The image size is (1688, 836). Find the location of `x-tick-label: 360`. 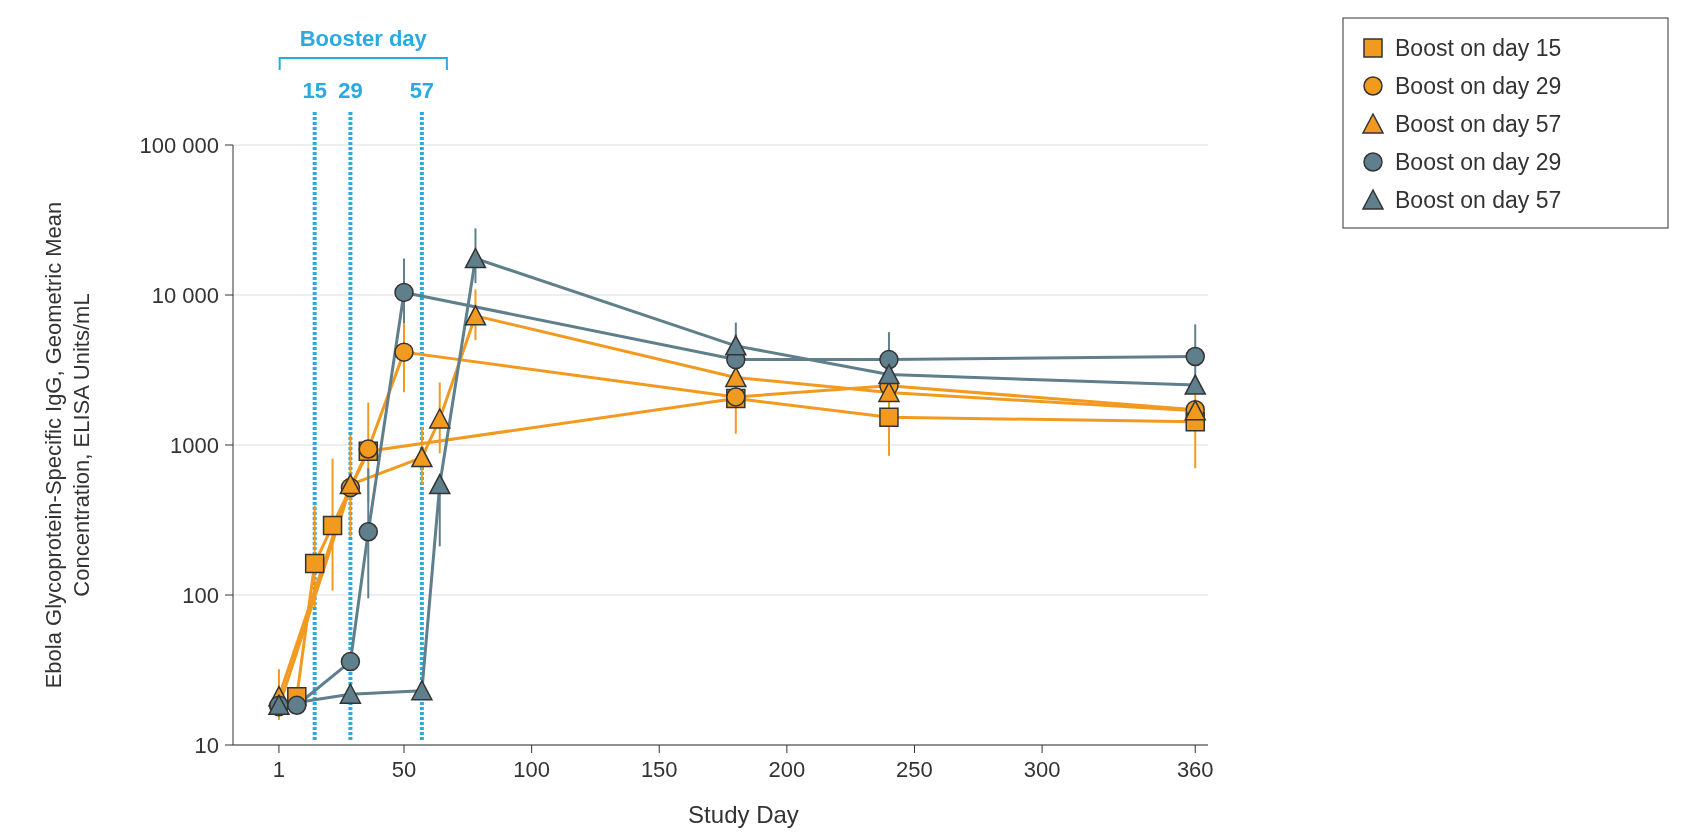

x-tick-label: 360 is located at coordinates (1195, 769).